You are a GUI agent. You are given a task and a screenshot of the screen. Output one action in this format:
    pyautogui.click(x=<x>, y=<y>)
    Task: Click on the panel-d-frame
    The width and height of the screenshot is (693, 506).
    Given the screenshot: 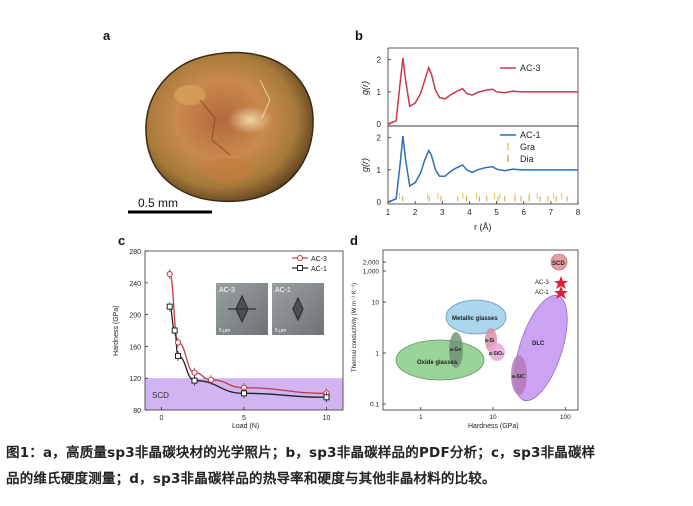 What is the action you would take?
    pyautogui.click(x=480, y=330)
    